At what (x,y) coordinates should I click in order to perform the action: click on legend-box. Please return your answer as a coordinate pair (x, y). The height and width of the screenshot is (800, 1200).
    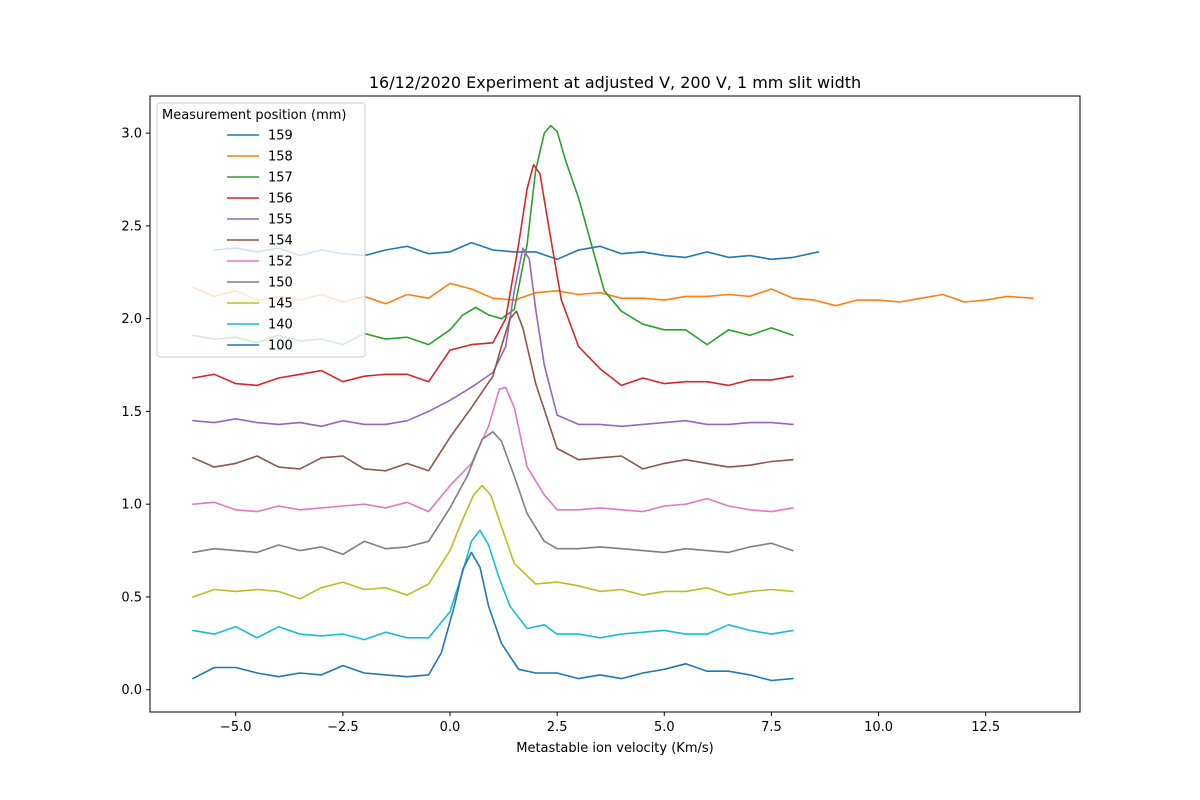
    Looking at the image, I should click on (261, 230).